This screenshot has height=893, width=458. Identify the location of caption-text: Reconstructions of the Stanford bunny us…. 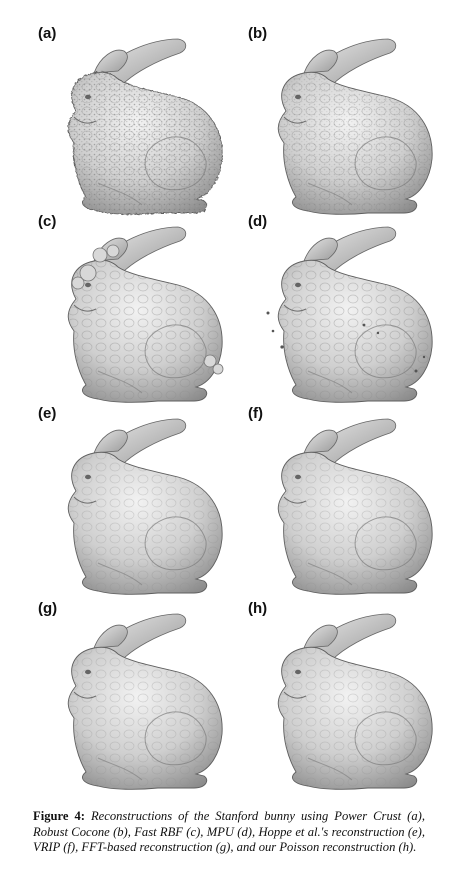
(229, 832).